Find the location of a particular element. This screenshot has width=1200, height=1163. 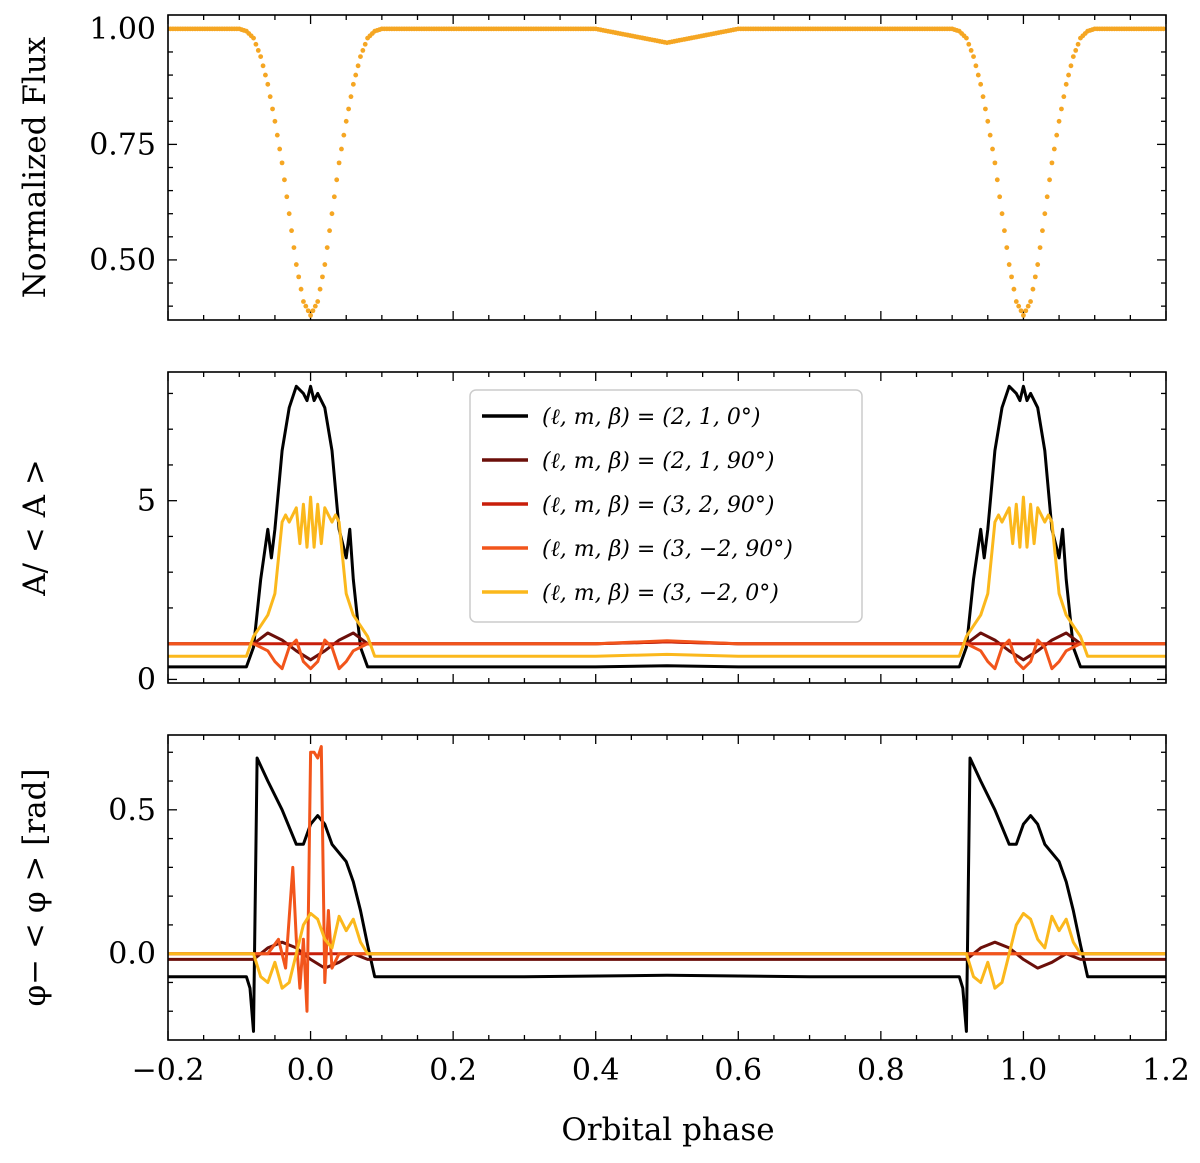

y-tick-label: 1.00 is located at coordinates (122, 29).